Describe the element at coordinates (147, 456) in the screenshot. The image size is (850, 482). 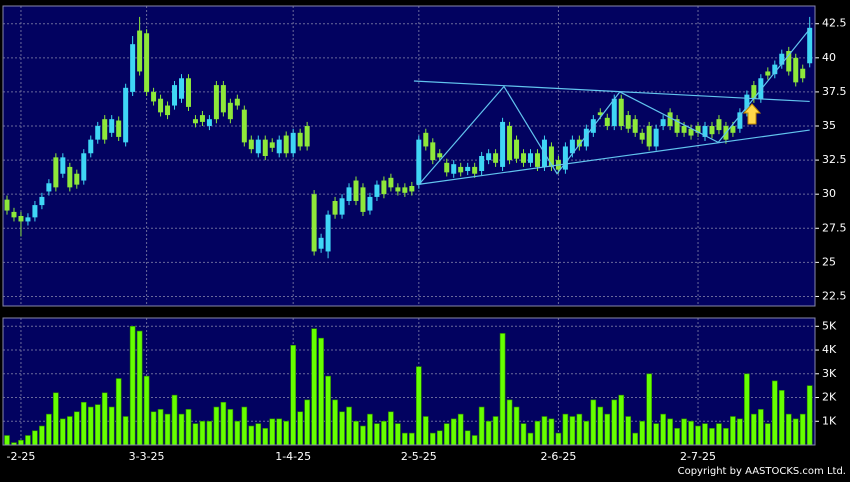
I see `x-tick-label: 3-3-25` at that location.